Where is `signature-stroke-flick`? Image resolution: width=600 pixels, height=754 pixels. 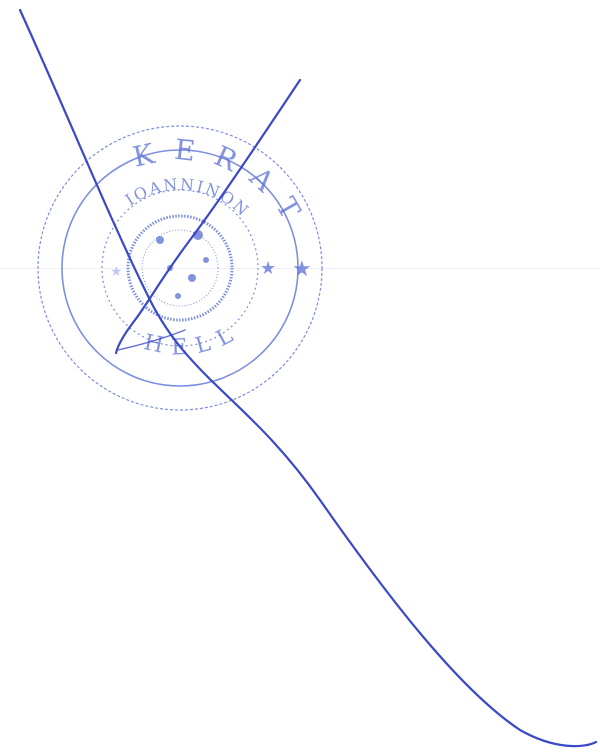 signature-stroke-flick is located at coordinates (151, 340).